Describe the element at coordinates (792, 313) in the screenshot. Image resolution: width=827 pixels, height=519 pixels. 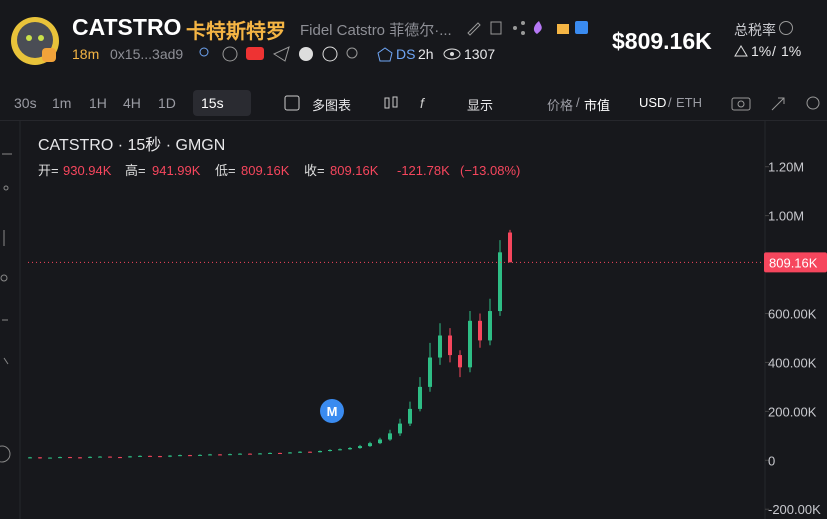
I see `y-tick-label: 600.00K` at that location.